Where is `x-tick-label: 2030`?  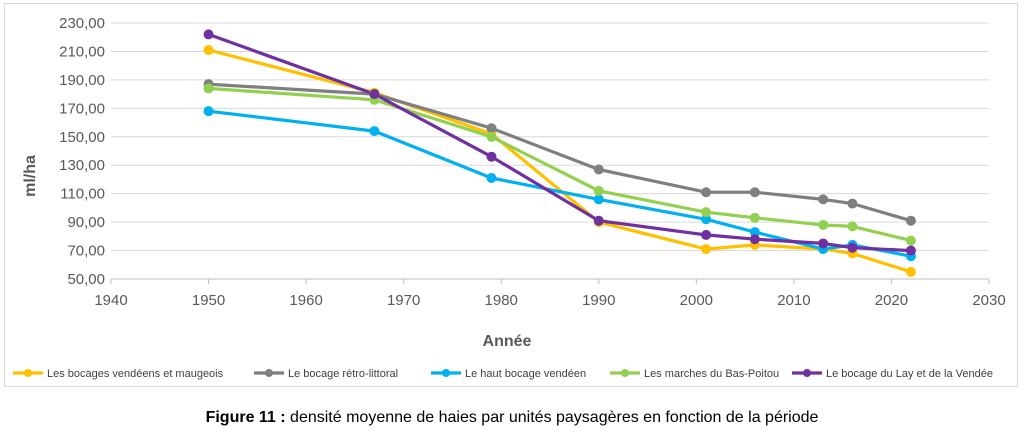 x-tick-label: 2030 is located at coordinates (988, 300).